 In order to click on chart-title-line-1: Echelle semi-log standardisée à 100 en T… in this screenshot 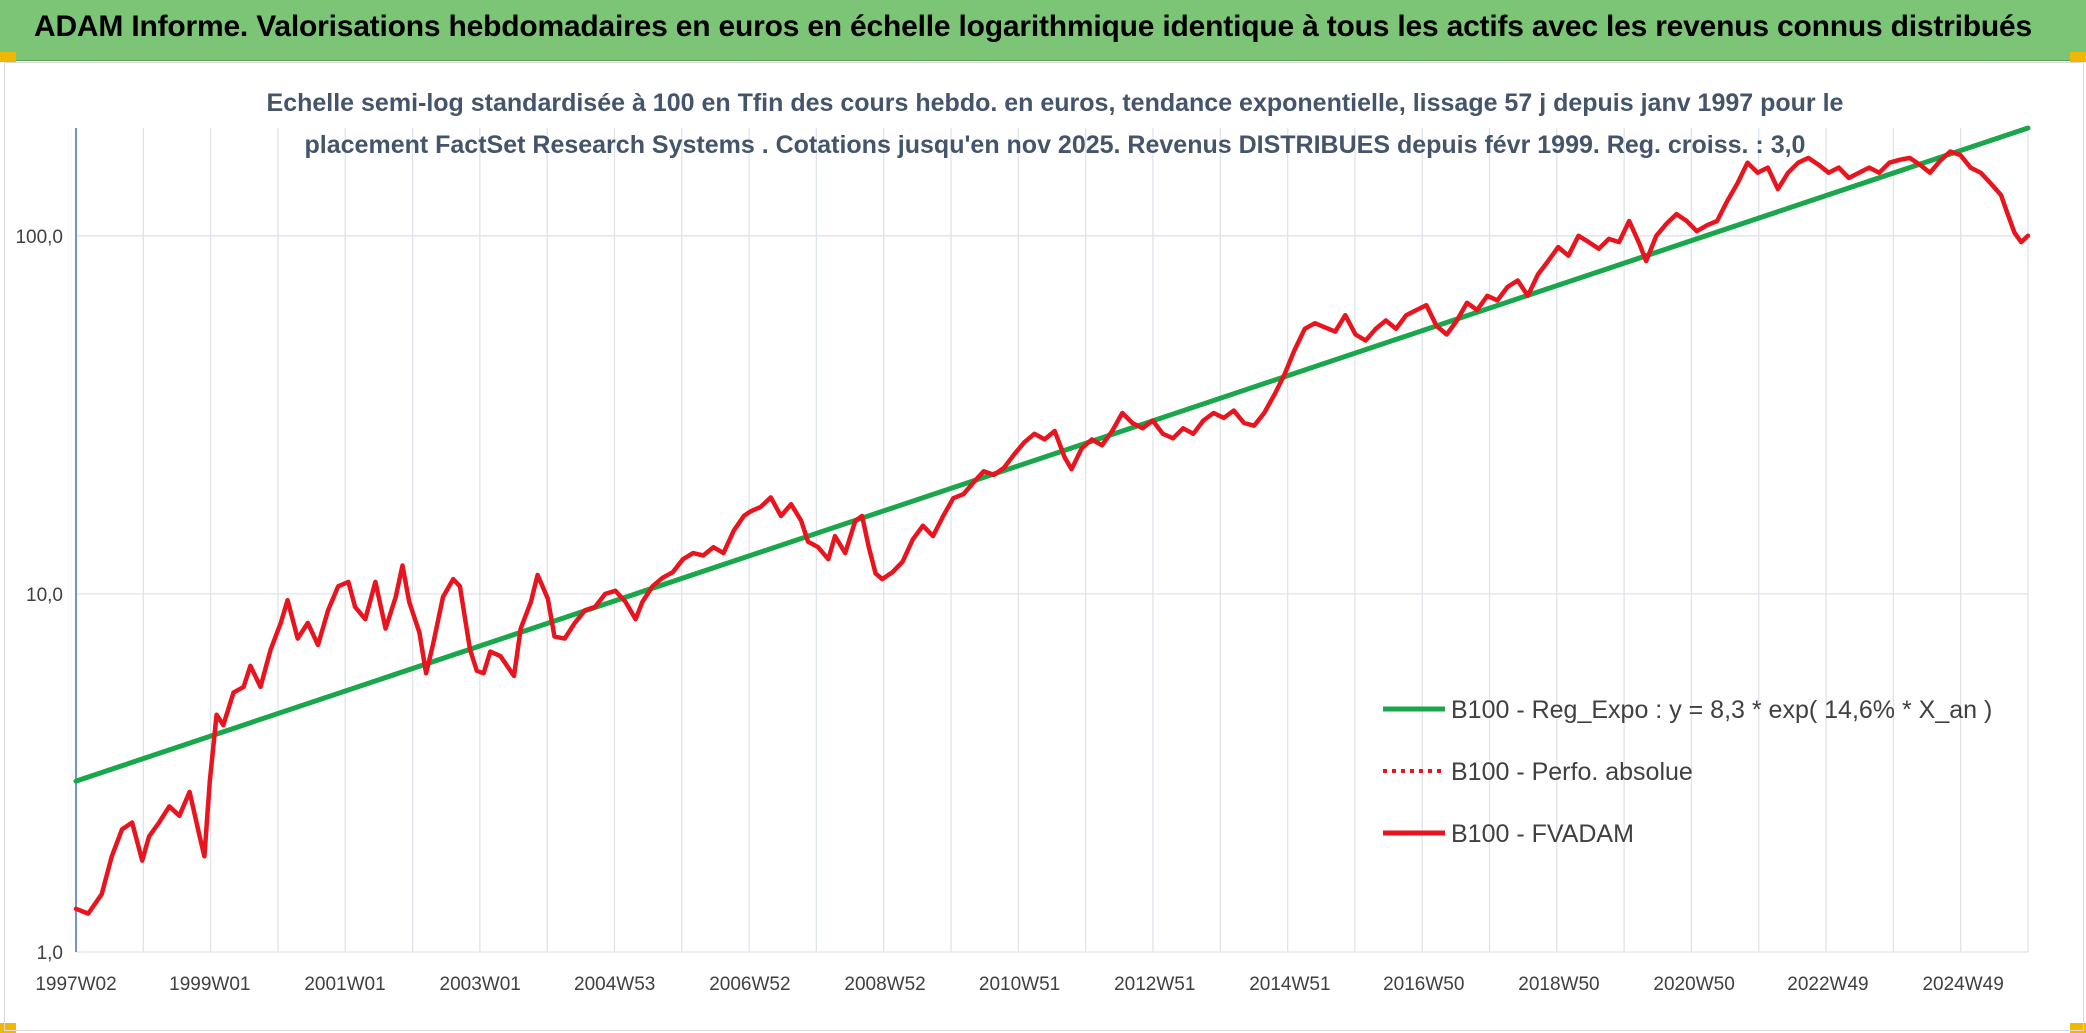, I will do `click(1055, 103)`.